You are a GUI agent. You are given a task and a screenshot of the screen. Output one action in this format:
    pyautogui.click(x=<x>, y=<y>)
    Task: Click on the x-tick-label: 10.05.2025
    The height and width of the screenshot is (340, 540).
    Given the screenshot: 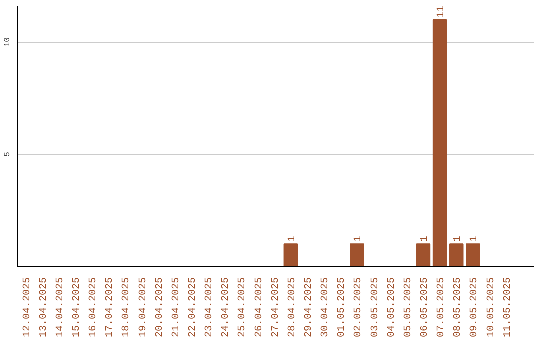 What is the action you would take?
    pyautogui.click(x=492, y=307)
    